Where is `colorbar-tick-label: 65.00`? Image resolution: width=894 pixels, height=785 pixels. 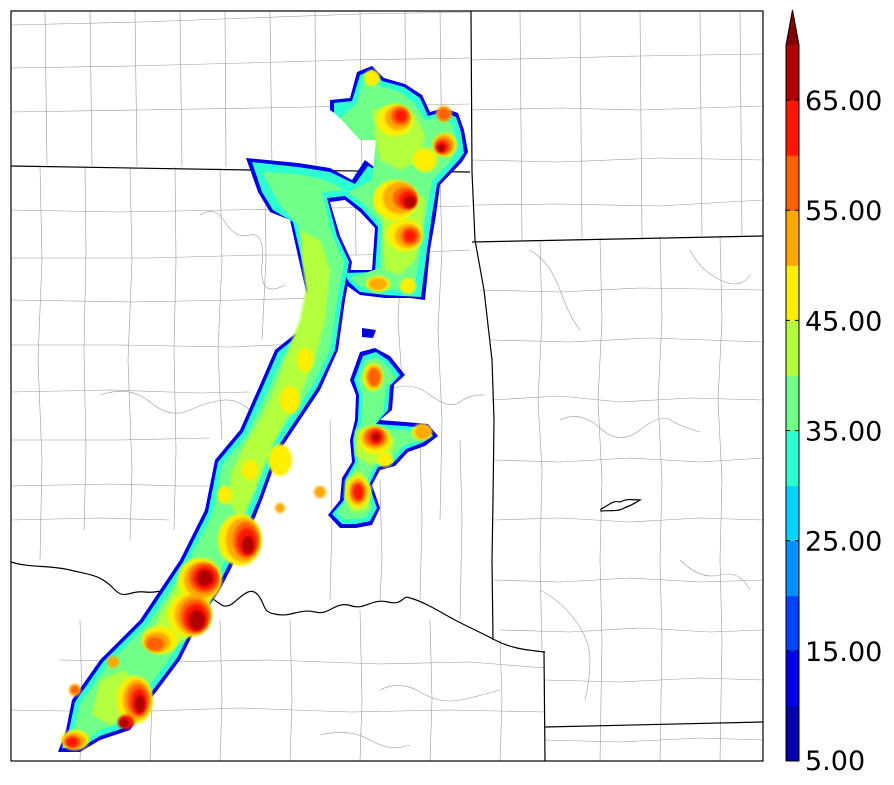 colorbar-tick-label: 65.00 is located at coordinates (843, 101).